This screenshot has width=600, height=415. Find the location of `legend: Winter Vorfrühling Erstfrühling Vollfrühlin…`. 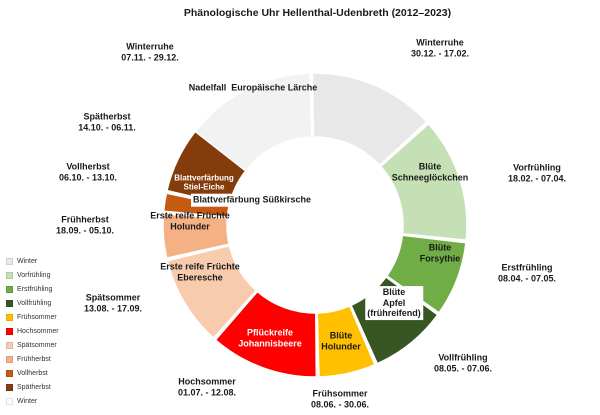

legend: Winter Vorfrühling Erstfrühling Vollfrühlin… is located at coordinates (32, 335).